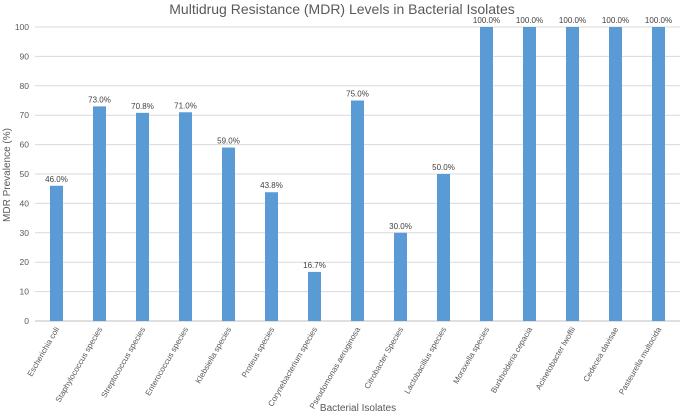  Describe the element at coordinates (142, 106) in the screenshot. I see `data-label: 70.8%` at that location.